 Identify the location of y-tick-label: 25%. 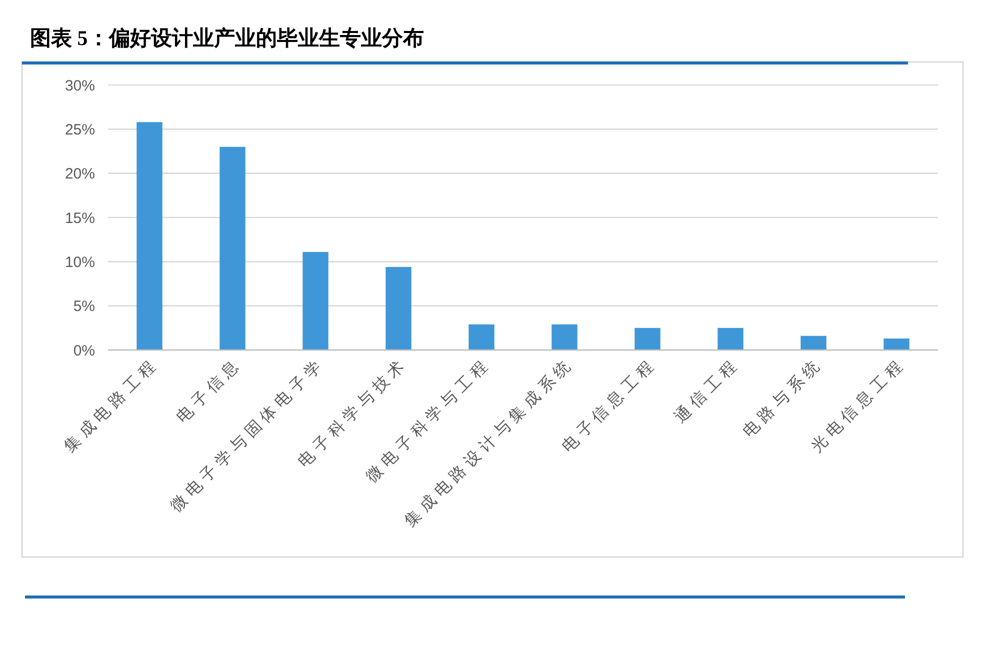
(79, 129).